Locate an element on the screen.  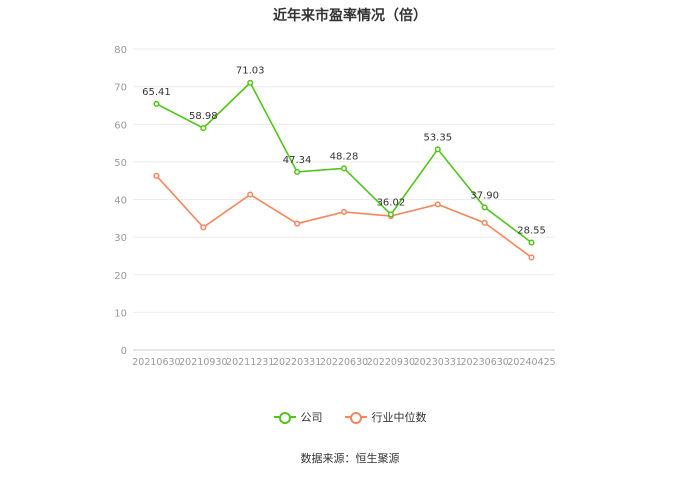
data-label-company: 71.03 is located at coordinates (250, 71).